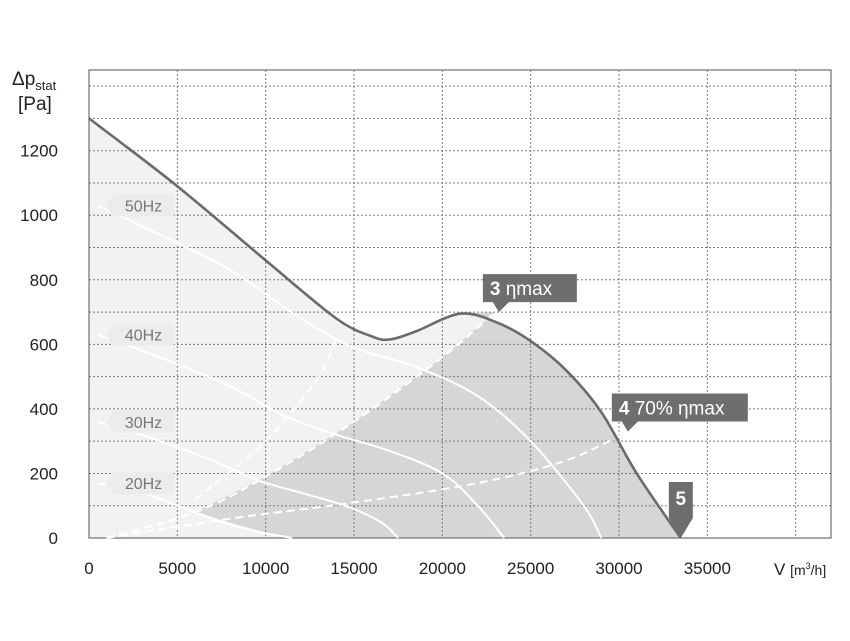 The height and width of the screenshot is (641, 850). I want to click on x-axis-title: V [m3/h], so click(800, 569).